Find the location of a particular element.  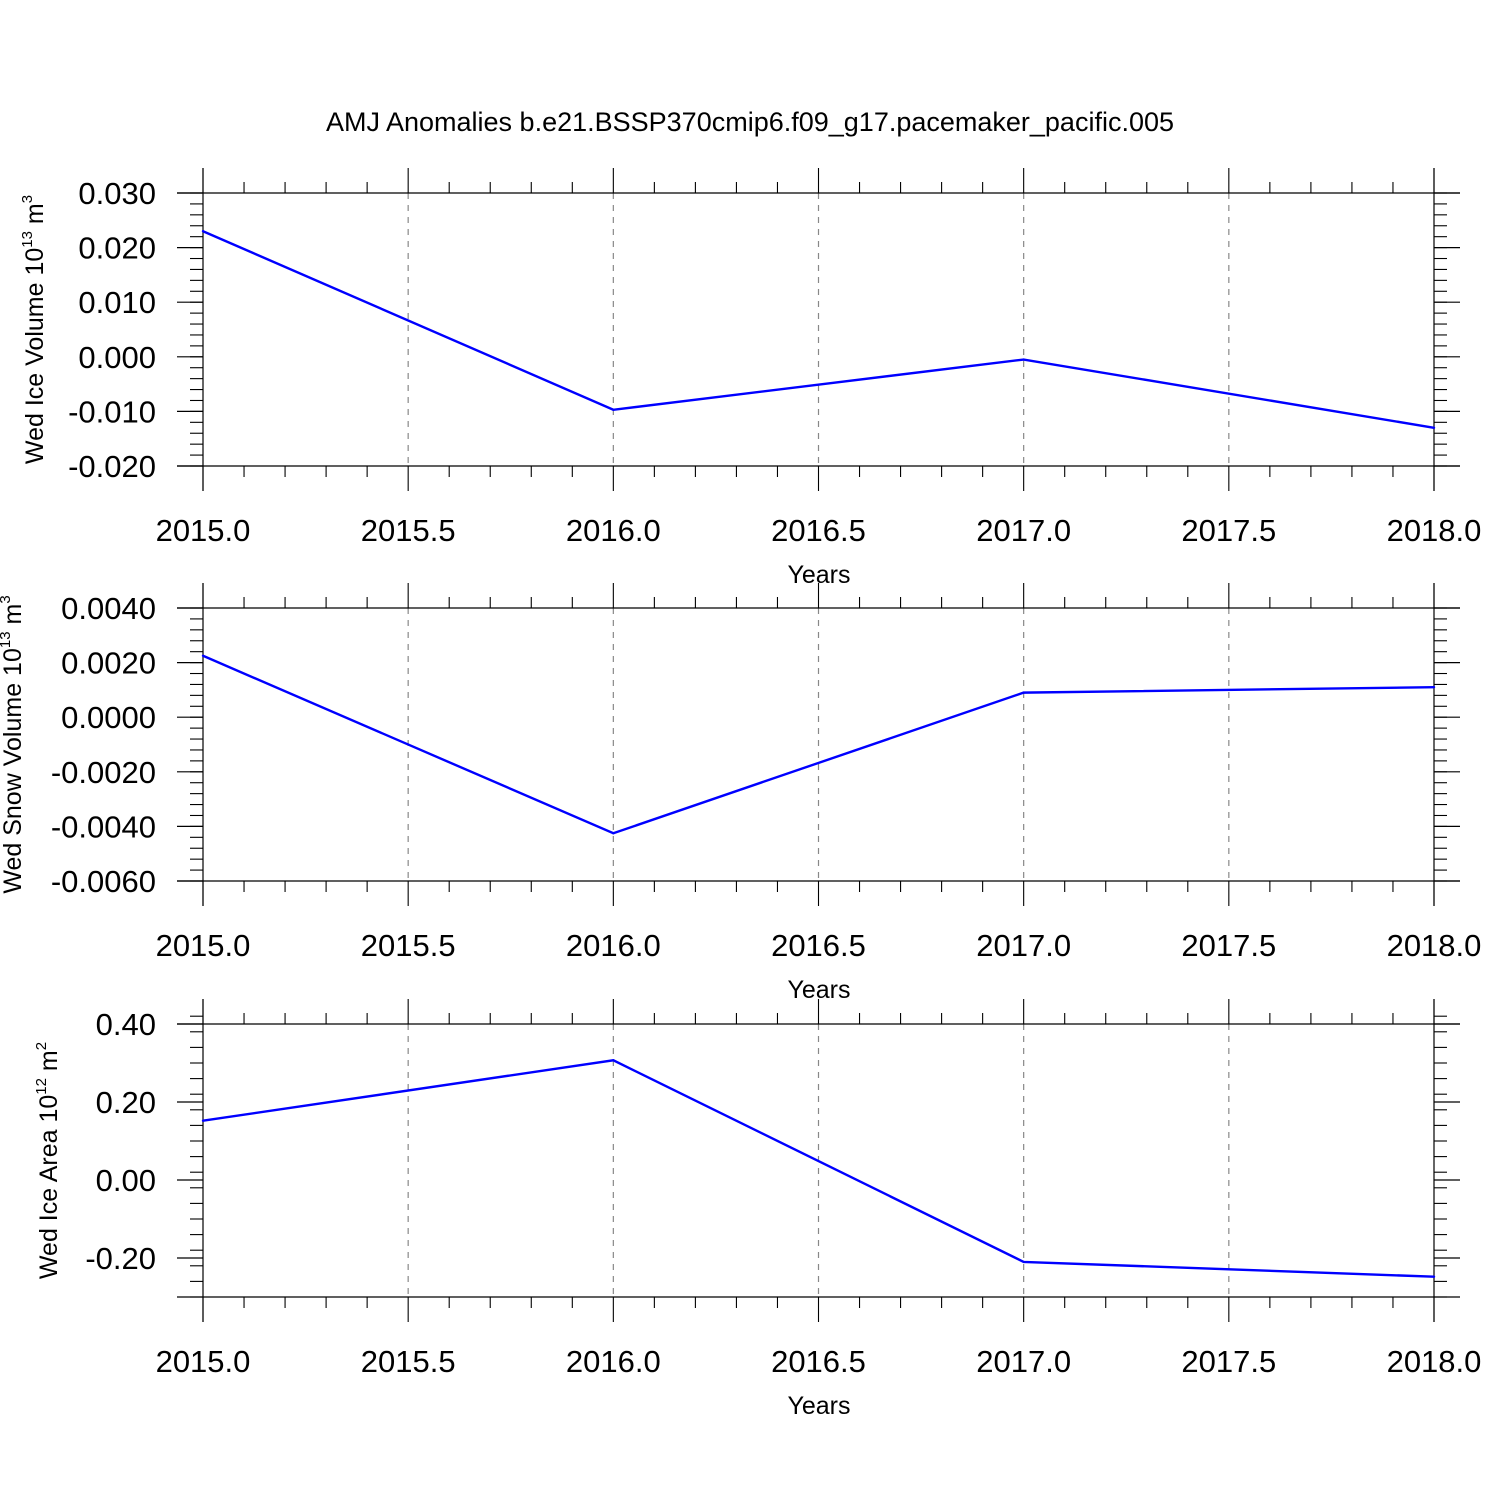

panel-3-x-tick-label: 2015.5 is located at coordinates (408, 1361).